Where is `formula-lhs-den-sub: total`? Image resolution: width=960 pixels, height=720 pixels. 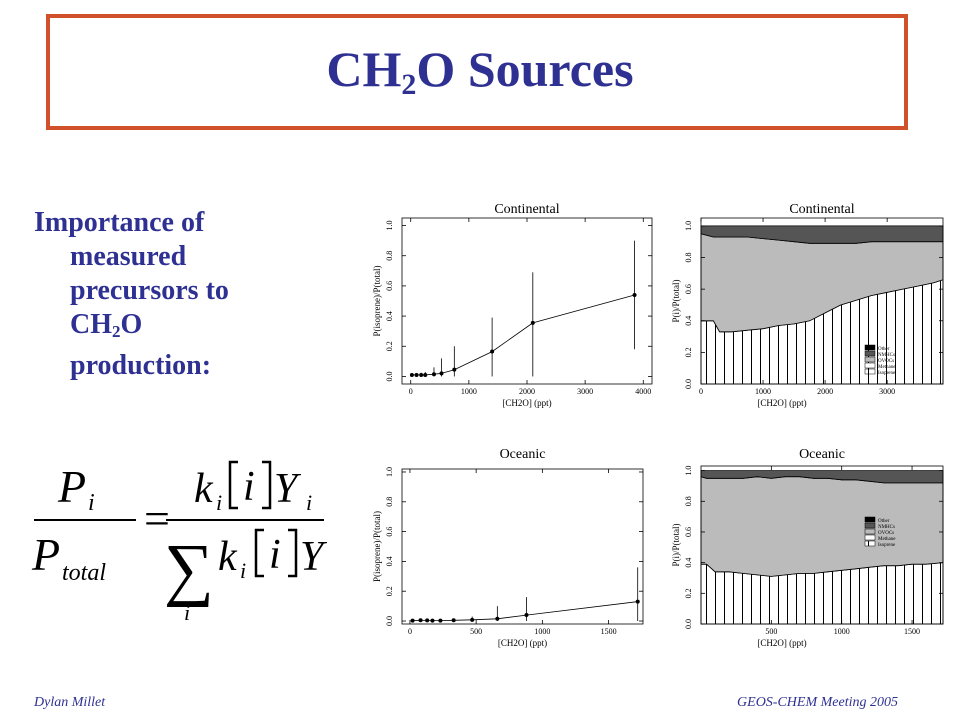 formula-lhs-den-sub: total is located at coordinates (84, 573).